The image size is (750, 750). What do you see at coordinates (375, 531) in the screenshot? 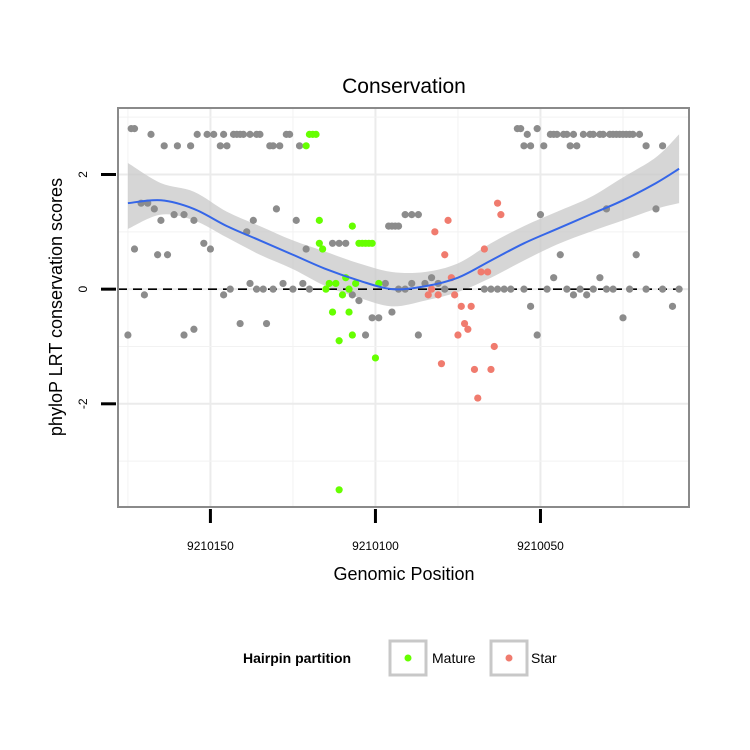
I see `x-axis: 9210150 9210100 9210050` at bounding box center [375, 531].